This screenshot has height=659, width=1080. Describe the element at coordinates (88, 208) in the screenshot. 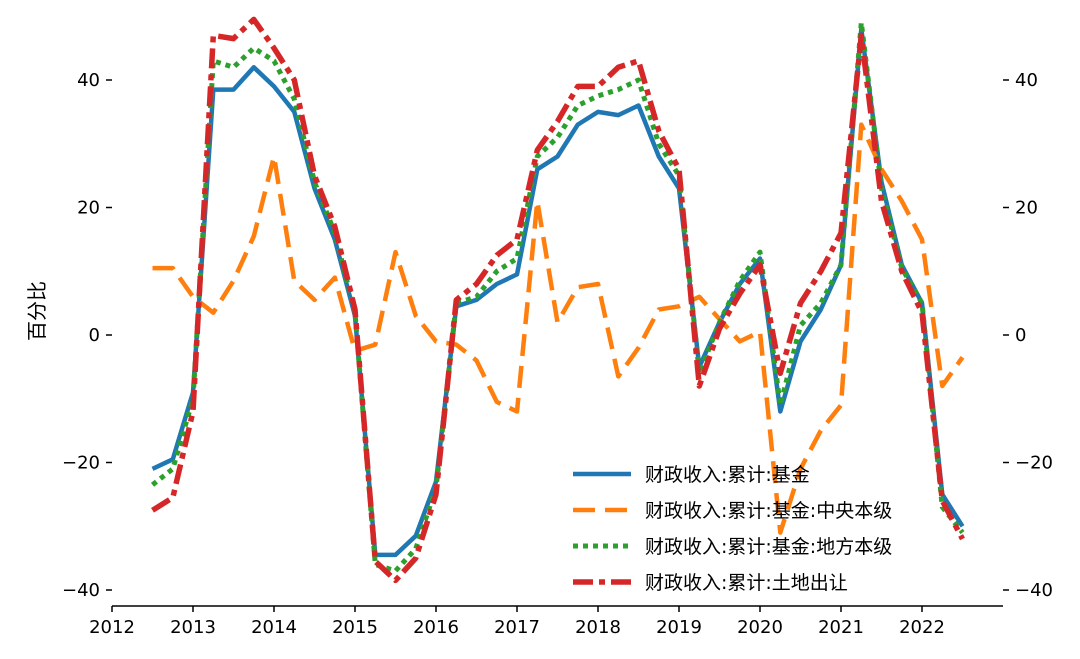

I see `y-tick-label-left: 20` at that location.